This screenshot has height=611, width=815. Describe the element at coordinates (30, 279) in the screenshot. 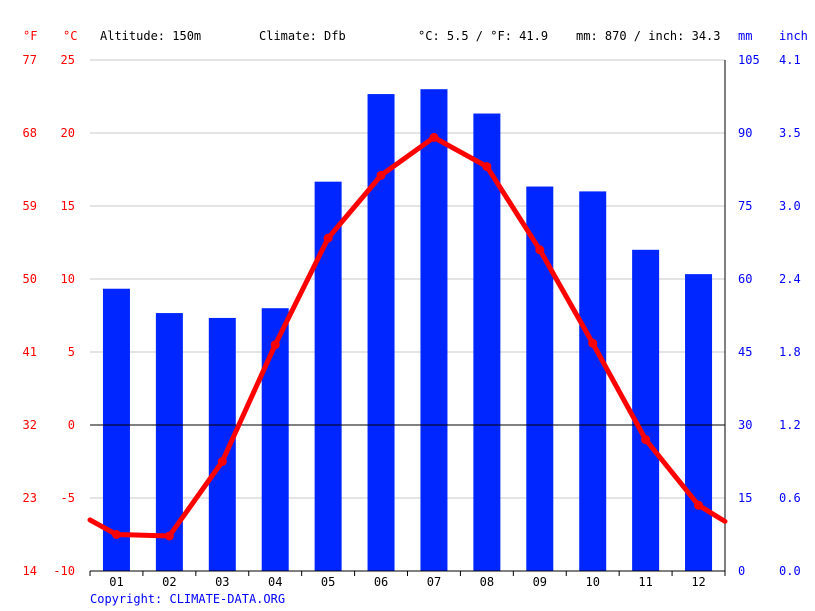

I see `fahrenheit-tick-label: 50` at that location.